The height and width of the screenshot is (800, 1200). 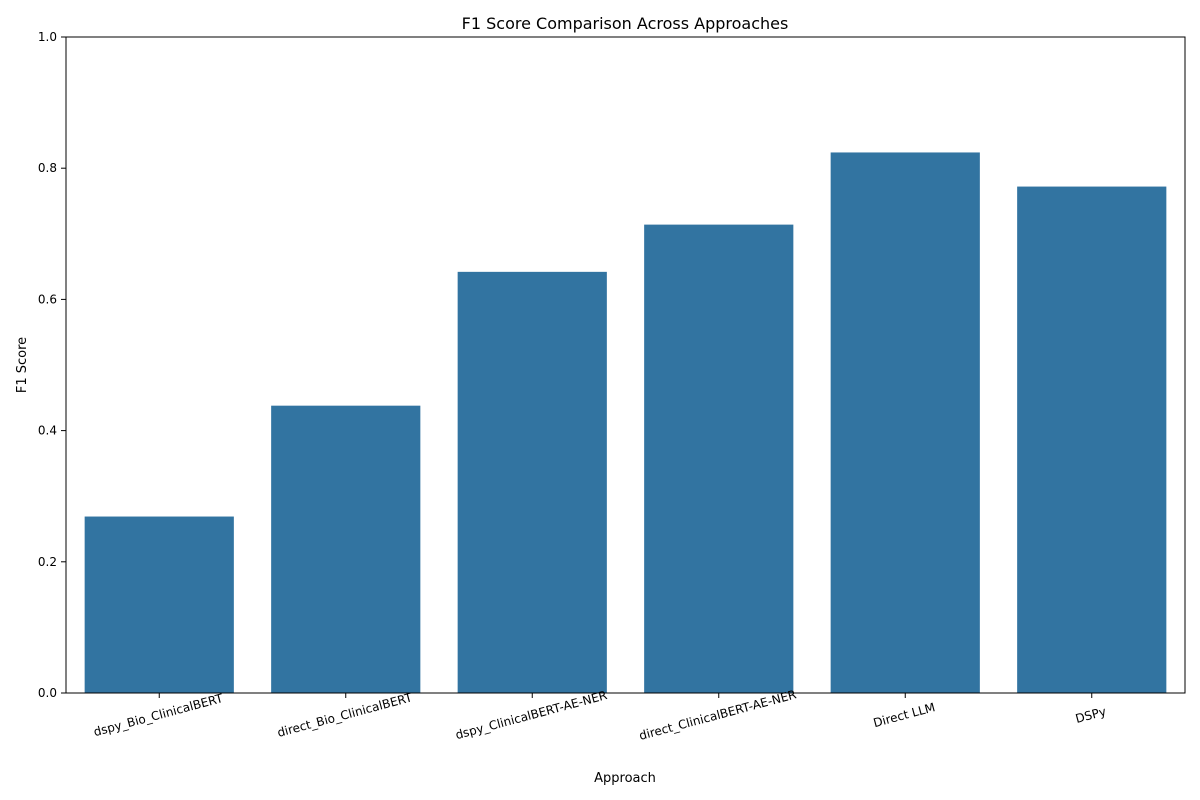 What do you see at coordinates (625, 23) in the screenshot?
I see `chart-title: F1 Score Comparison Across Approaches` at bounding box center [625, 23].